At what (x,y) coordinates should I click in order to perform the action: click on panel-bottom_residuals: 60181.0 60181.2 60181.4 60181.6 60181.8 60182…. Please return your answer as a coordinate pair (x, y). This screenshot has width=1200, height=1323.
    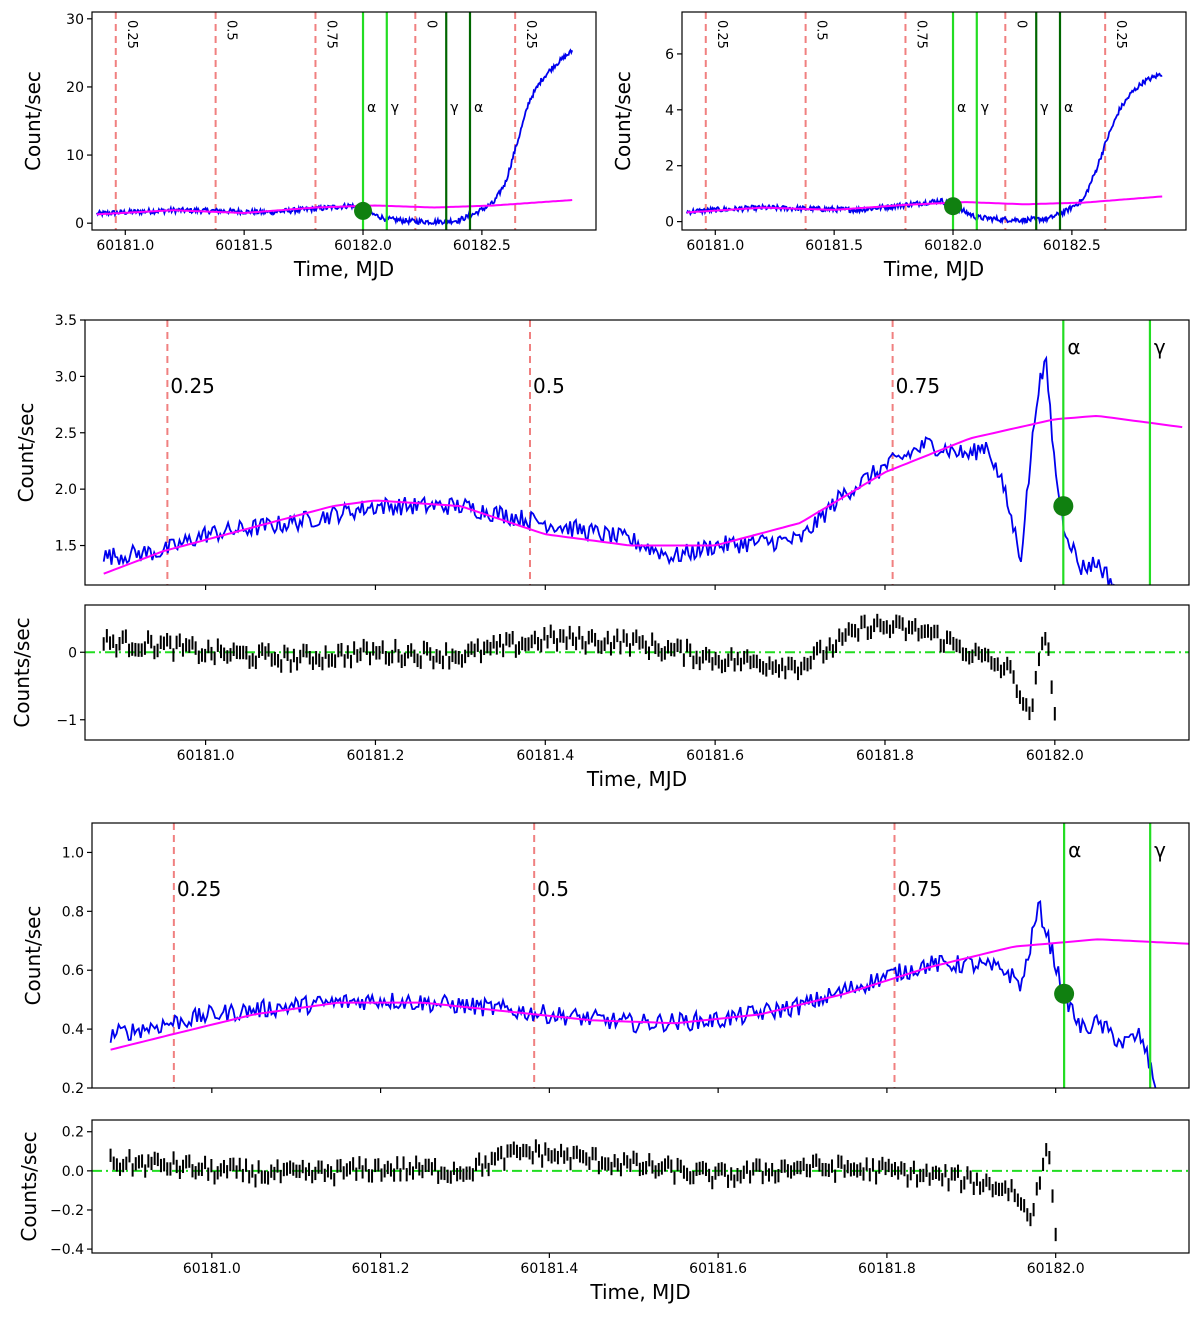
    Looking at the image, I should click on (603, 1211).